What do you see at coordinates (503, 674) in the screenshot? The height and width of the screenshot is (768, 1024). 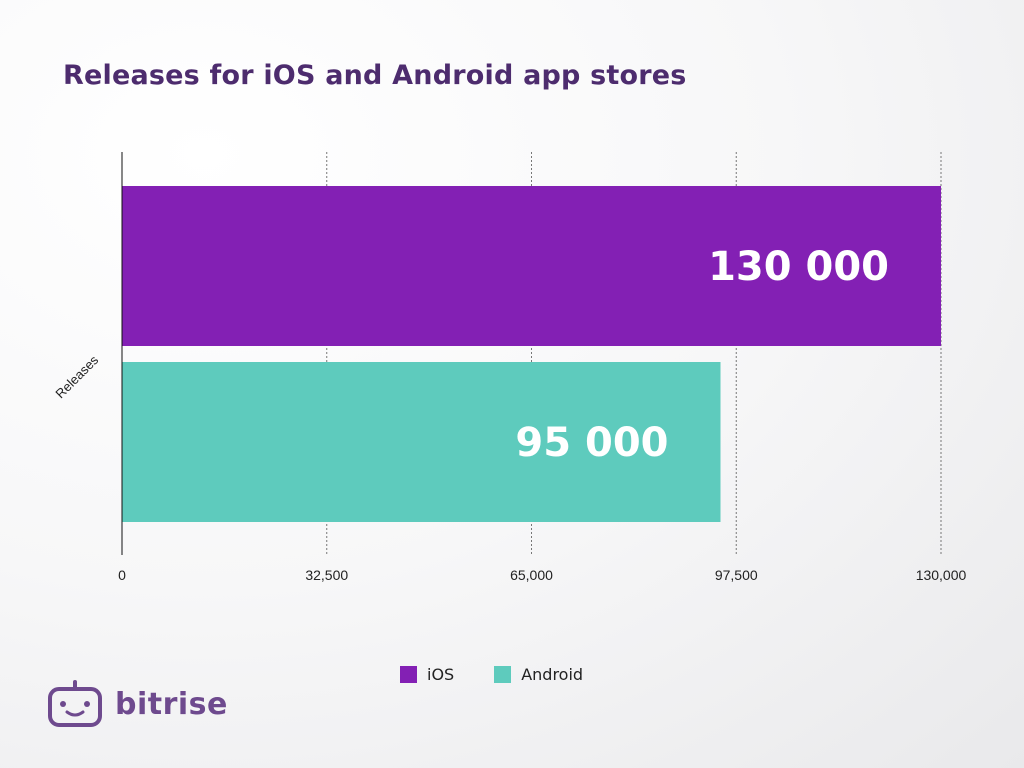 I see `legend-swatch-android` at bounding box center [503, 674].